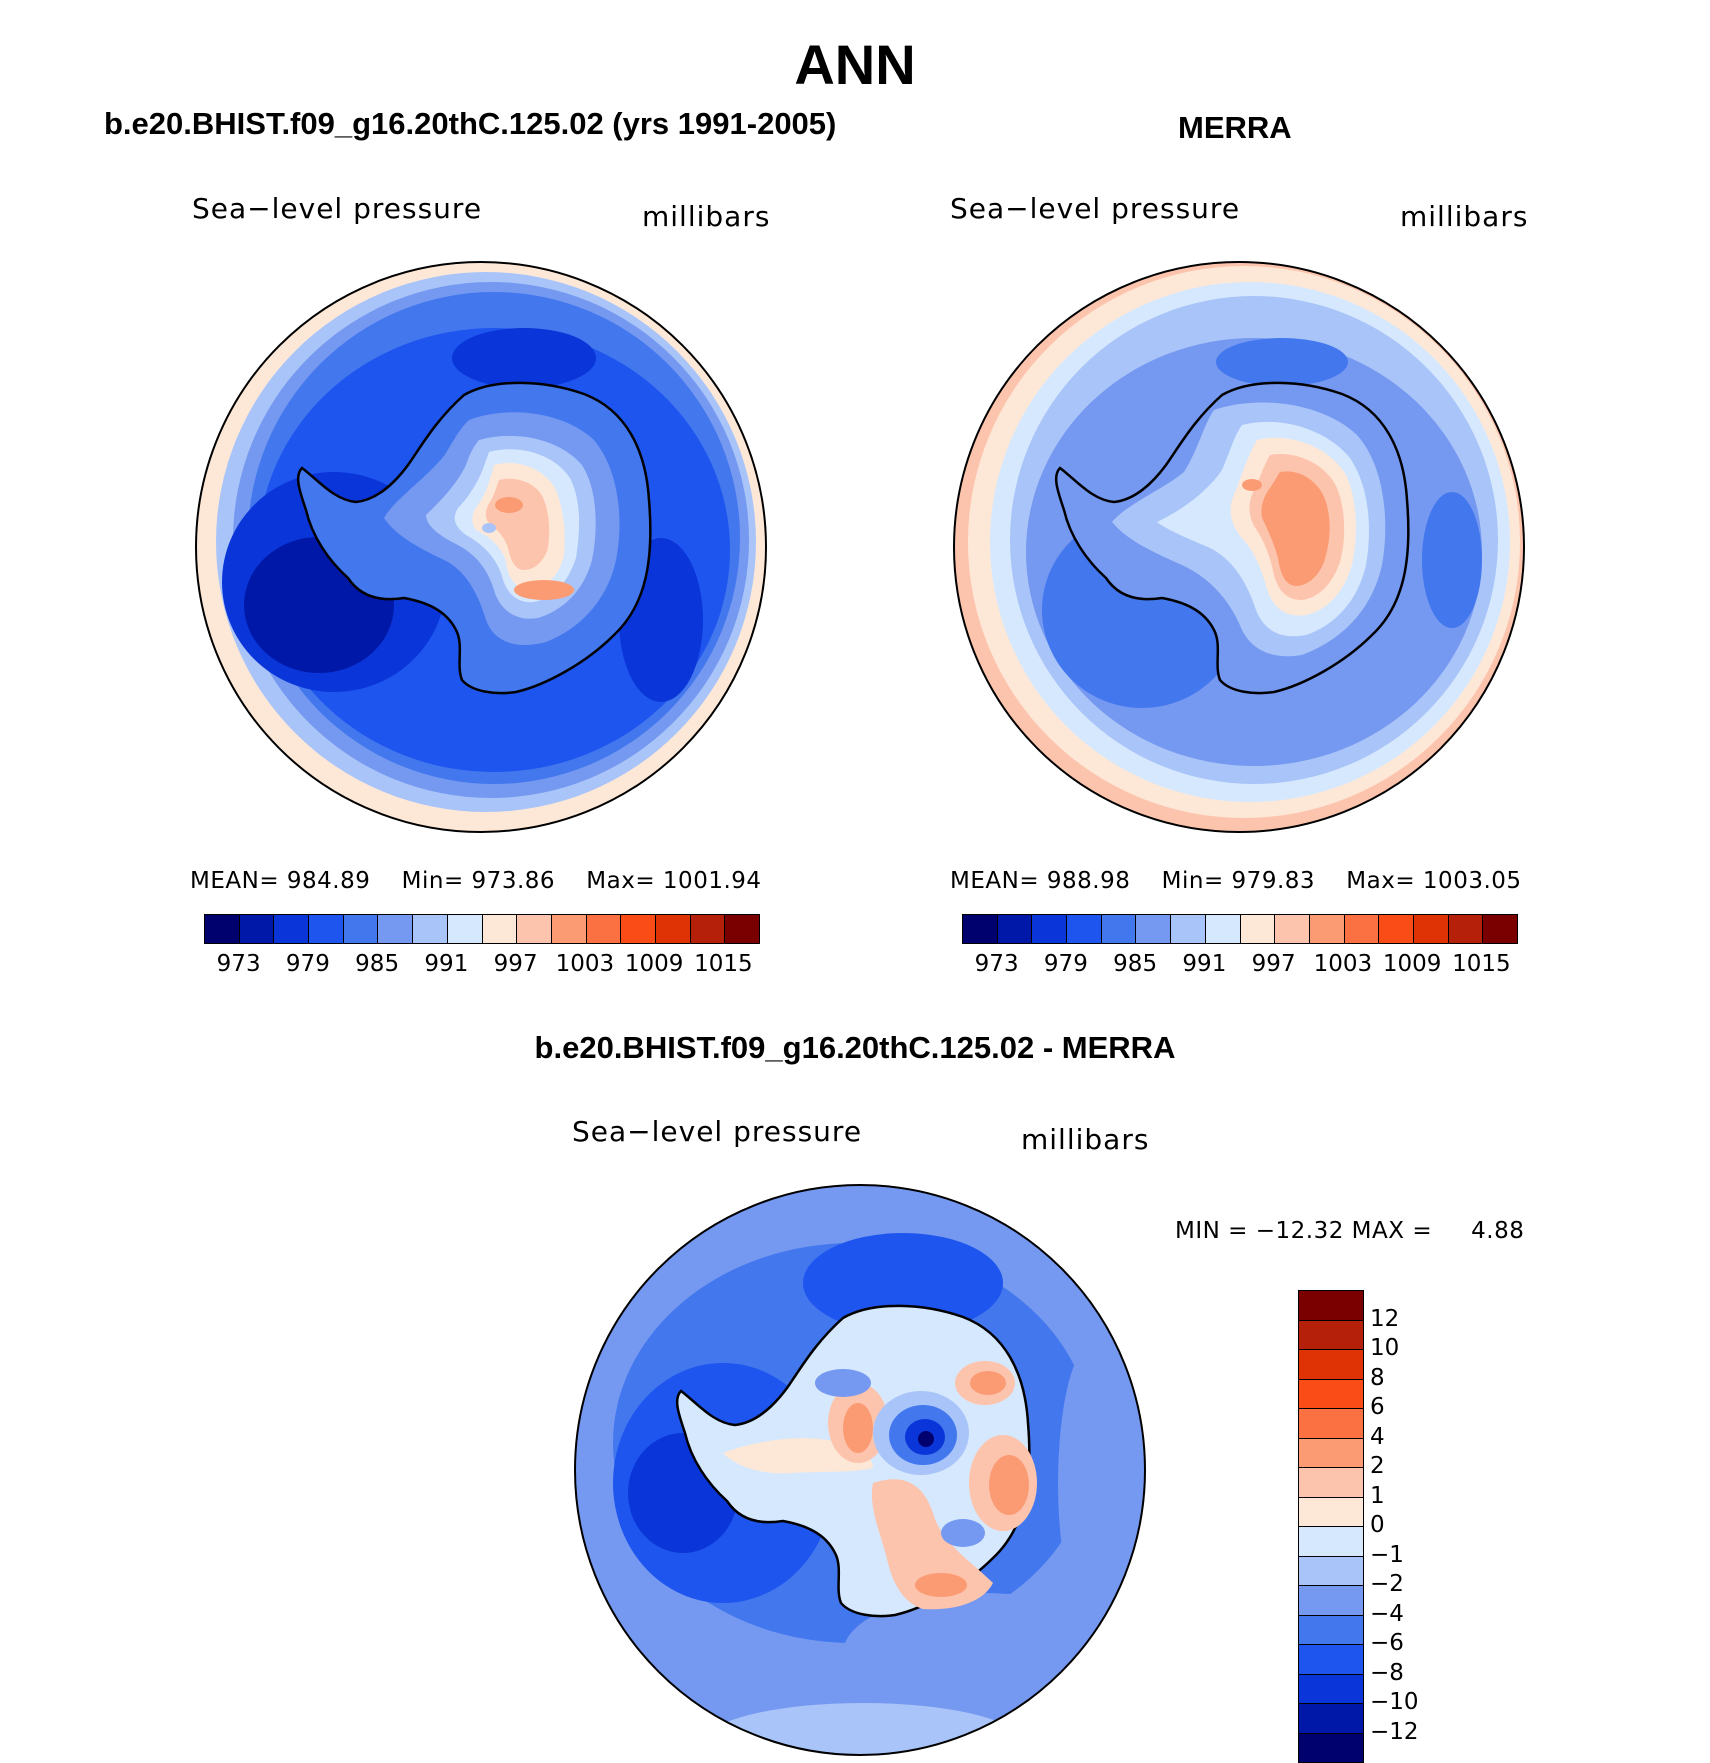  What do you see at coordinates (585, 964) in the screenshot?
I see `model-colorbar-tick-label: 1003` at bounding box center [585, 964].